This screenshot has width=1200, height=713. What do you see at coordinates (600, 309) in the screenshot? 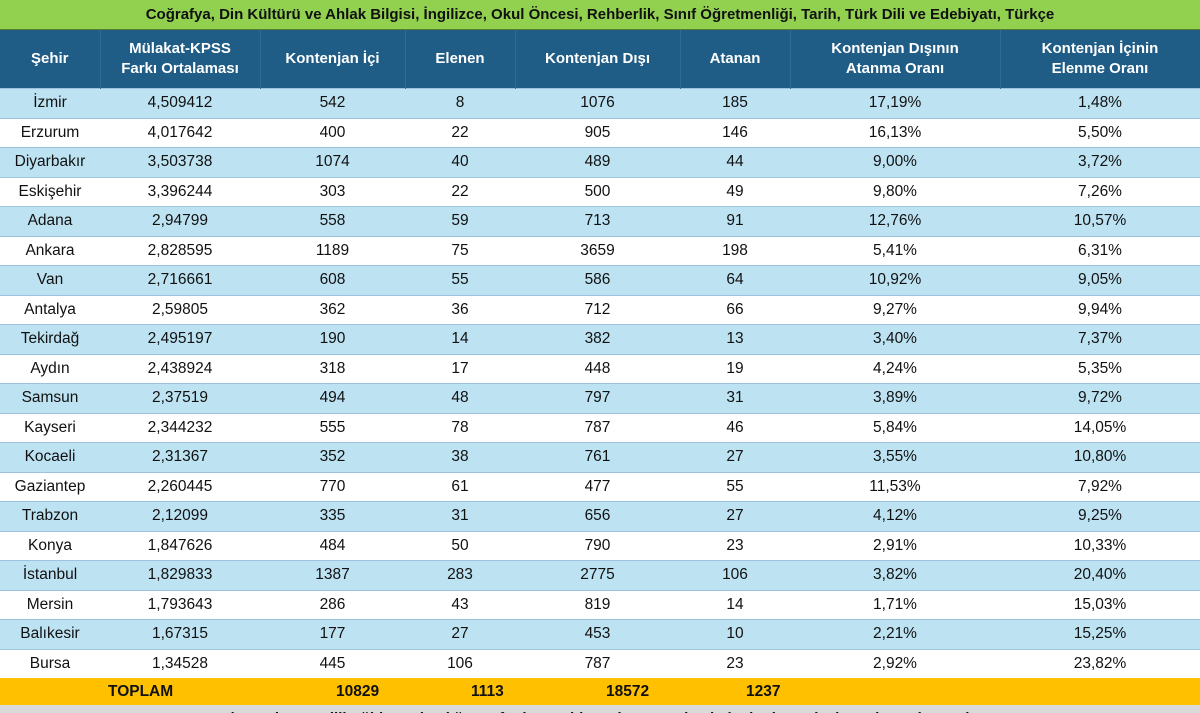
I see `table-row: Antalya 2,59805 362 36 712 66 9,27% 9,94%` at bounding box center [600, 309].